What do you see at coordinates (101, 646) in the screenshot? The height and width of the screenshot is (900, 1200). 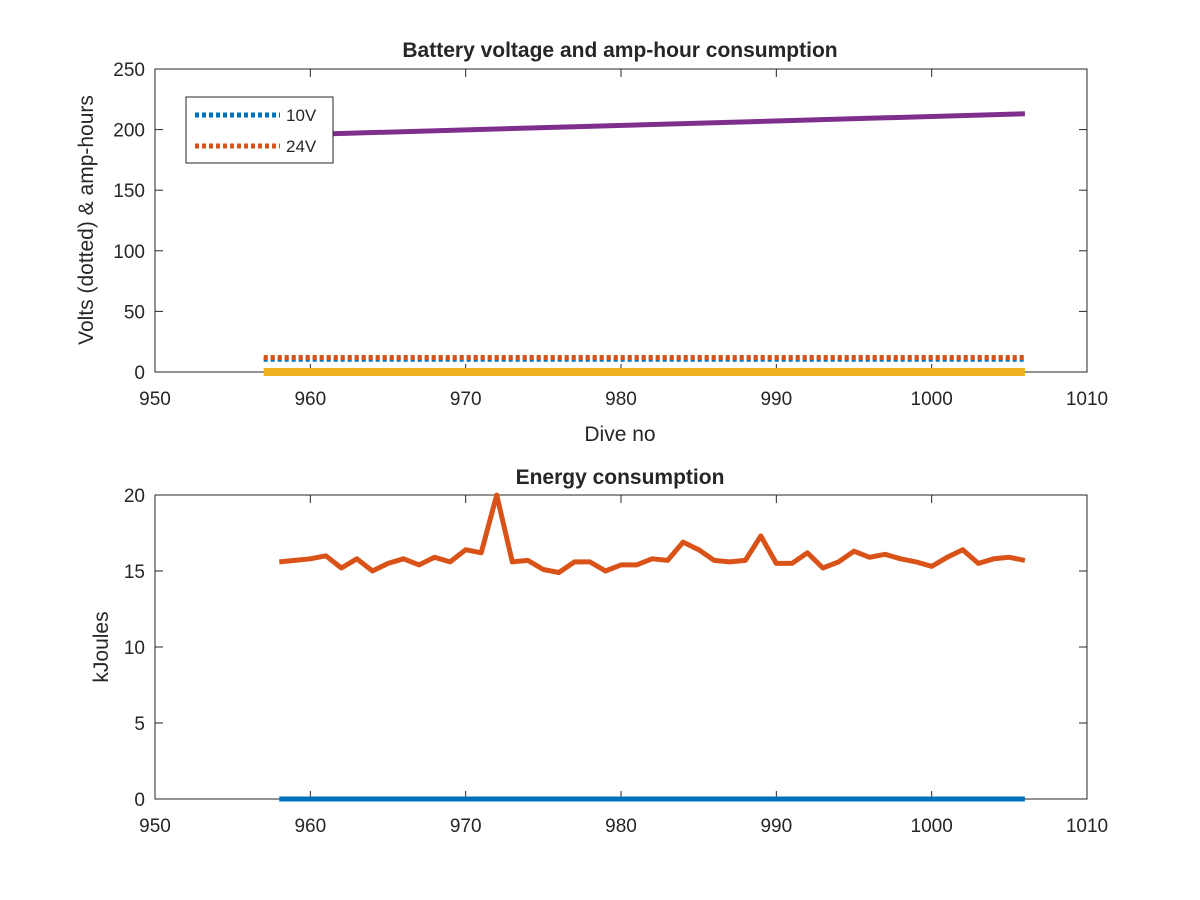 I see `y-axis-label: kJoules` at bounding box center [101, 646].